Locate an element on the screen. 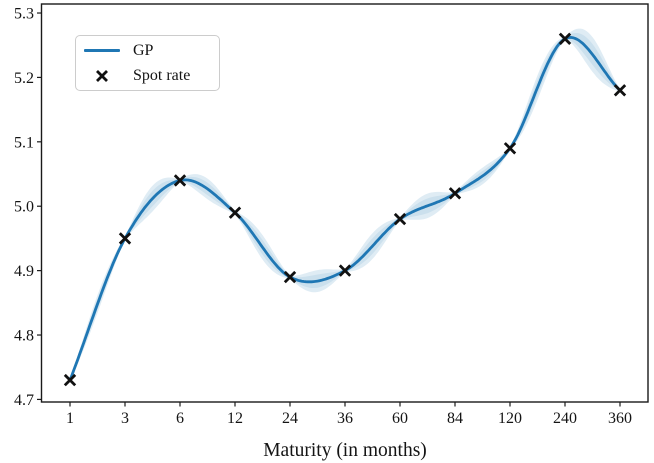 This screenshot has height=463, width=654. legend-item-gp: GP is located at coordinates (147, 50).